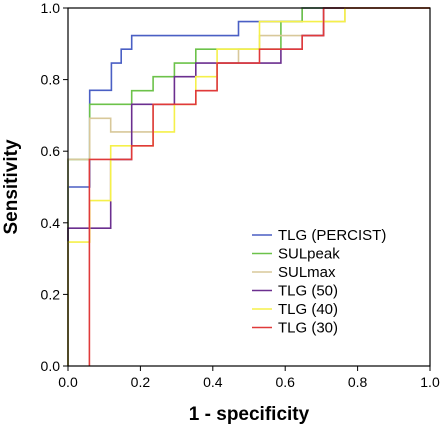 This screenshot has height=432, width=440. What do you see at coordinates (141, 382) in the screenshot?
I see `x-tick-label: 0.2` at bounding box center [141, 382].